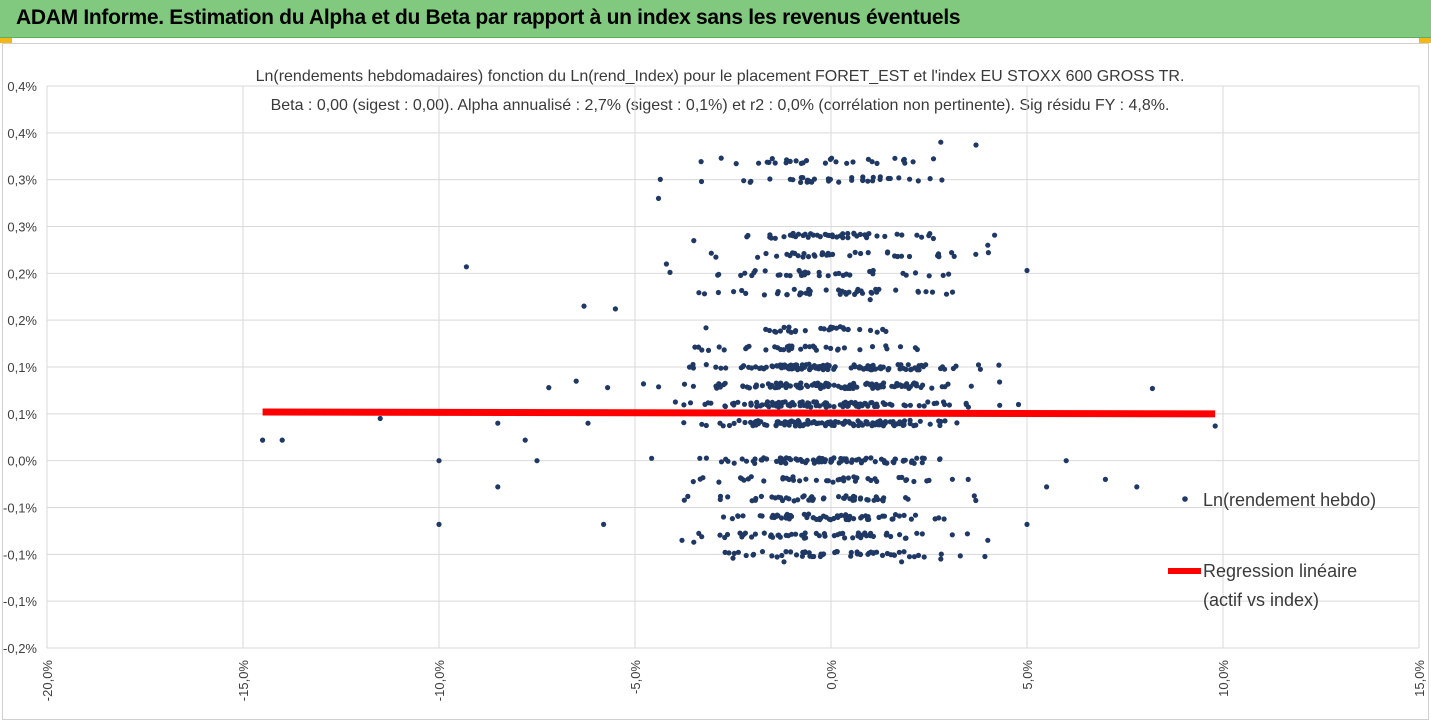 The height and width of the screenshot is (722, 1431). I want to click on x-tick-label: -5,0%, so click(635, 677).